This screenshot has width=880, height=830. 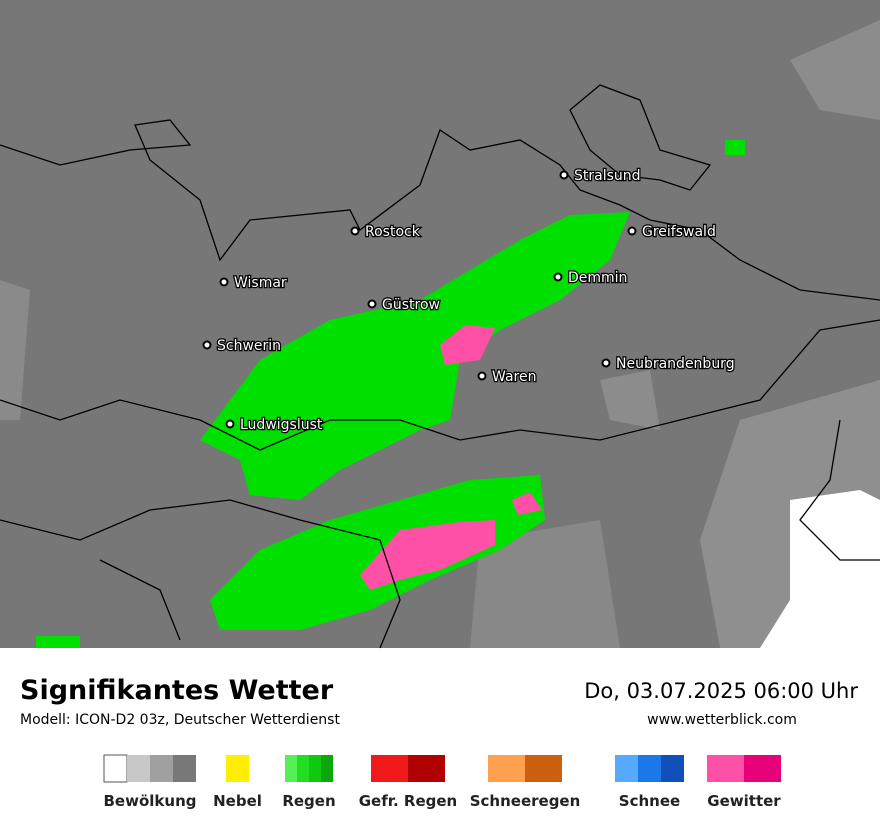 I want to click on legend-label: Nebel, so click(x=237, y=801).